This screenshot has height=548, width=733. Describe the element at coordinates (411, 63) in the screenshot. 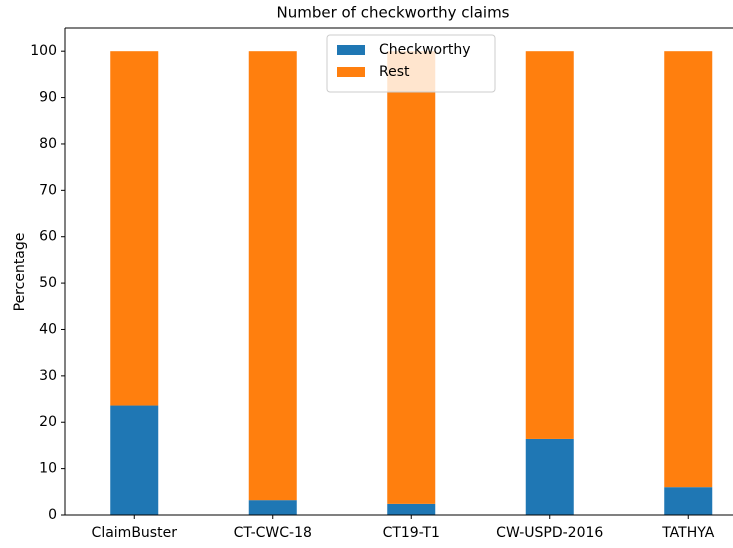

I see `legend-box` at that location.